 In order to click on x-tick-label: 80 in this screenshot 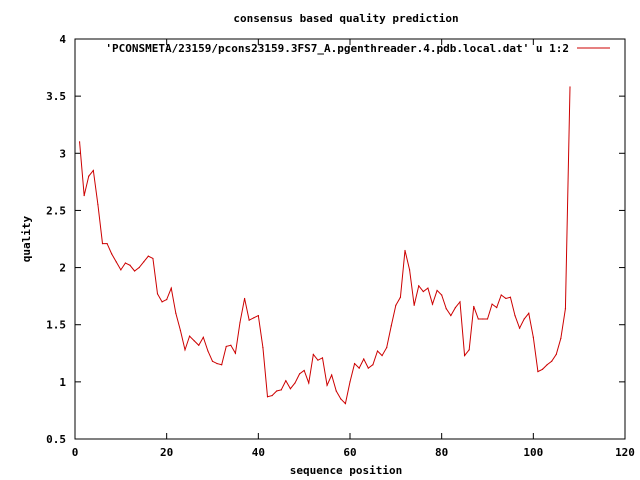, I will do `click(441, 452)`.